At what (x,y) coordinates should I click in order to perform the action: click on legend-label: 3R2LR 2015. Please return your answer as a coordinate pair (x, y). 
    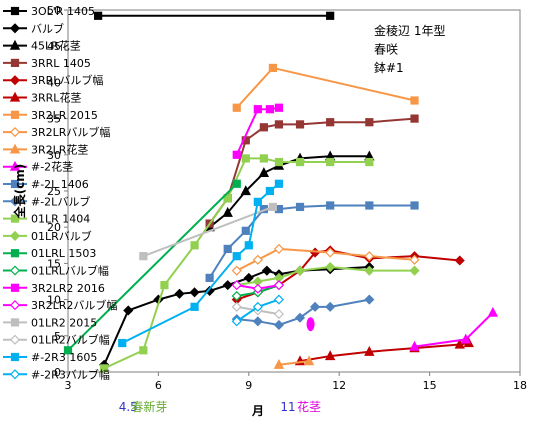
    Looking at the image, I should click on (64, 115).